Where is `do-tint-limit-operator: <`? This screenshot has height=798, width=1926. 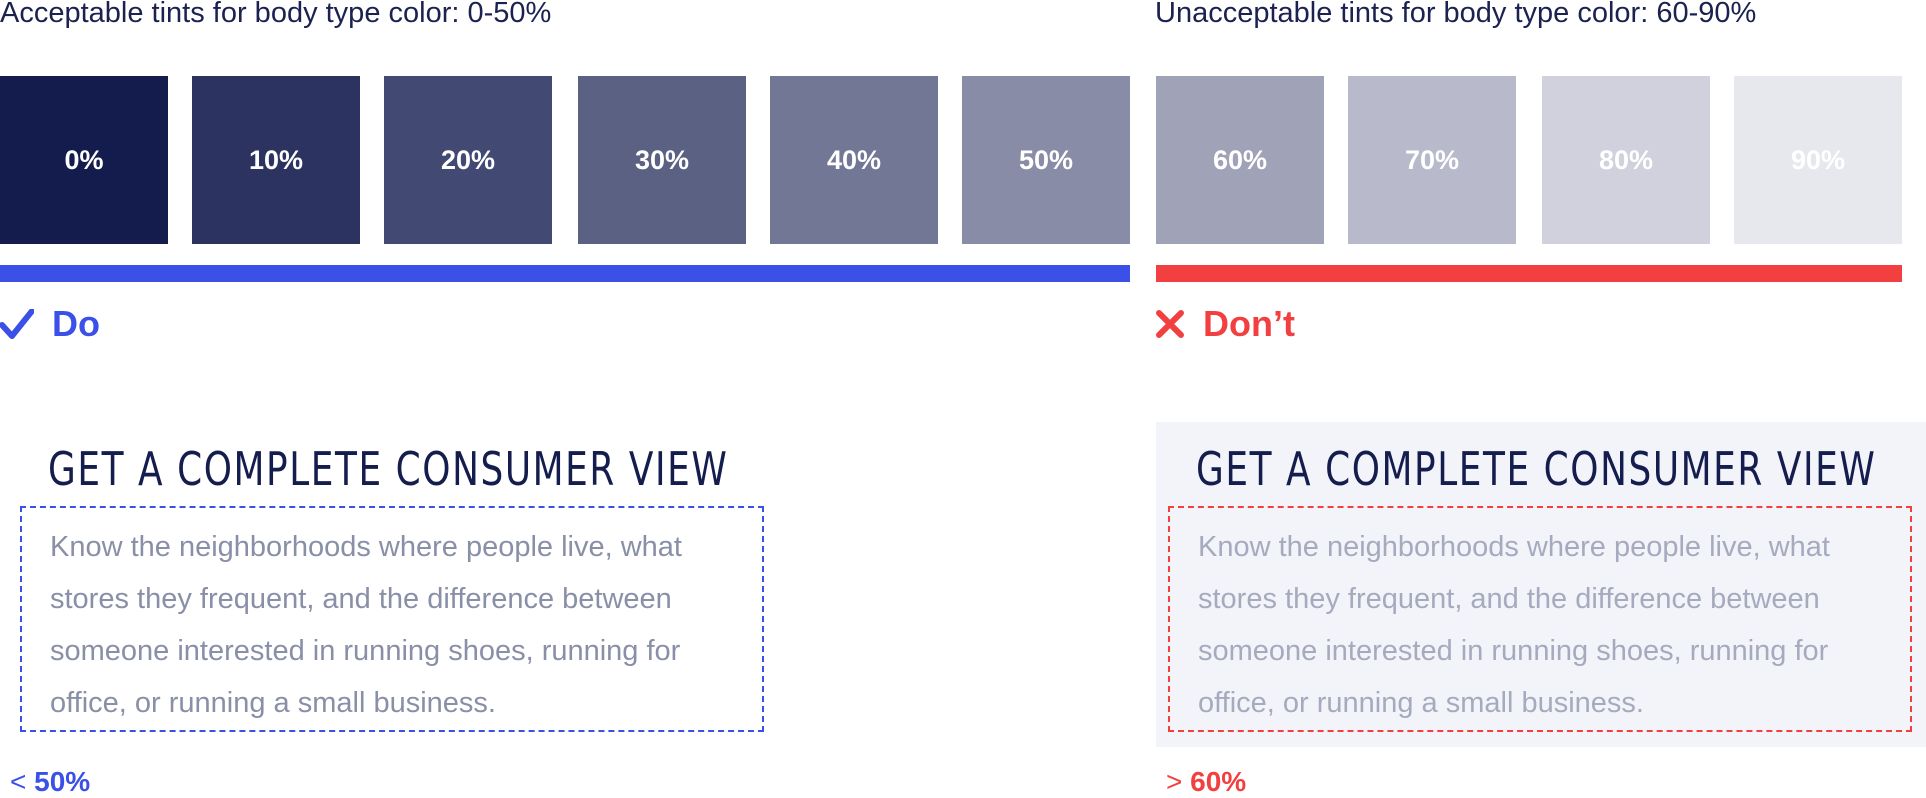 do-tint-limit-operator: < is located at coordinates (18, 781).